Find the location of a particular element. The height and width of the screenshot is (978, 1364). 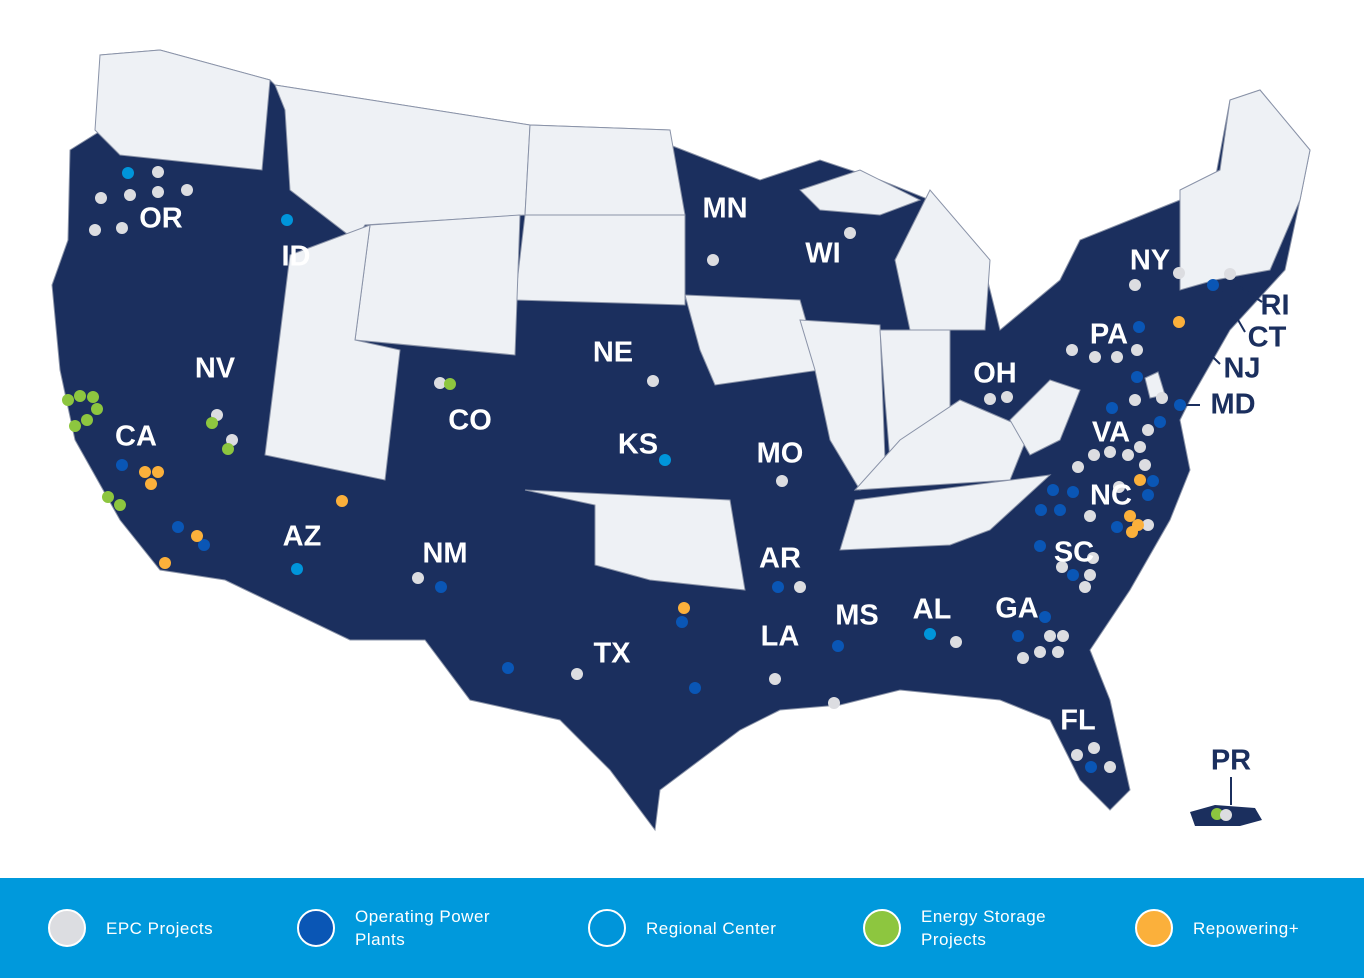

state-label: MS is located at coordinates (857, 616).